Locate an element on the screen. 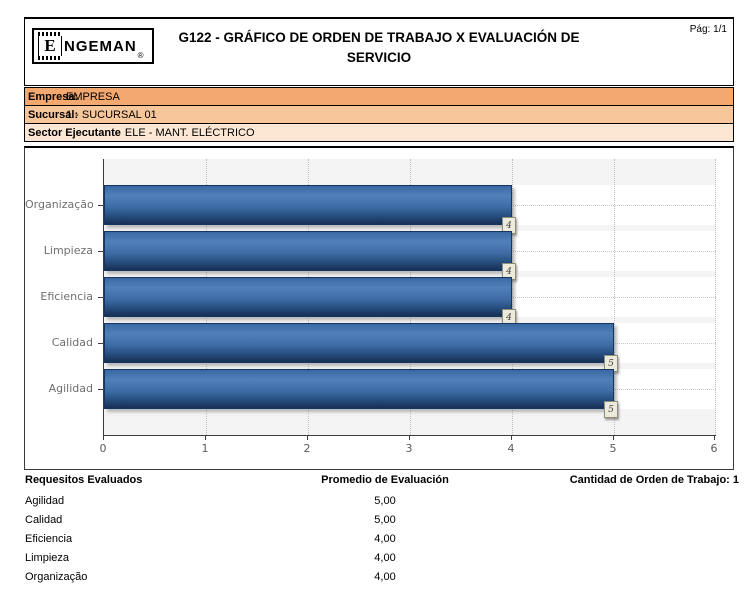 The image size is (747, 597). info-row-sector: Sector Ejecutante ELE - MANT. ELÉCTRICO is located at coordinates (379, 132).